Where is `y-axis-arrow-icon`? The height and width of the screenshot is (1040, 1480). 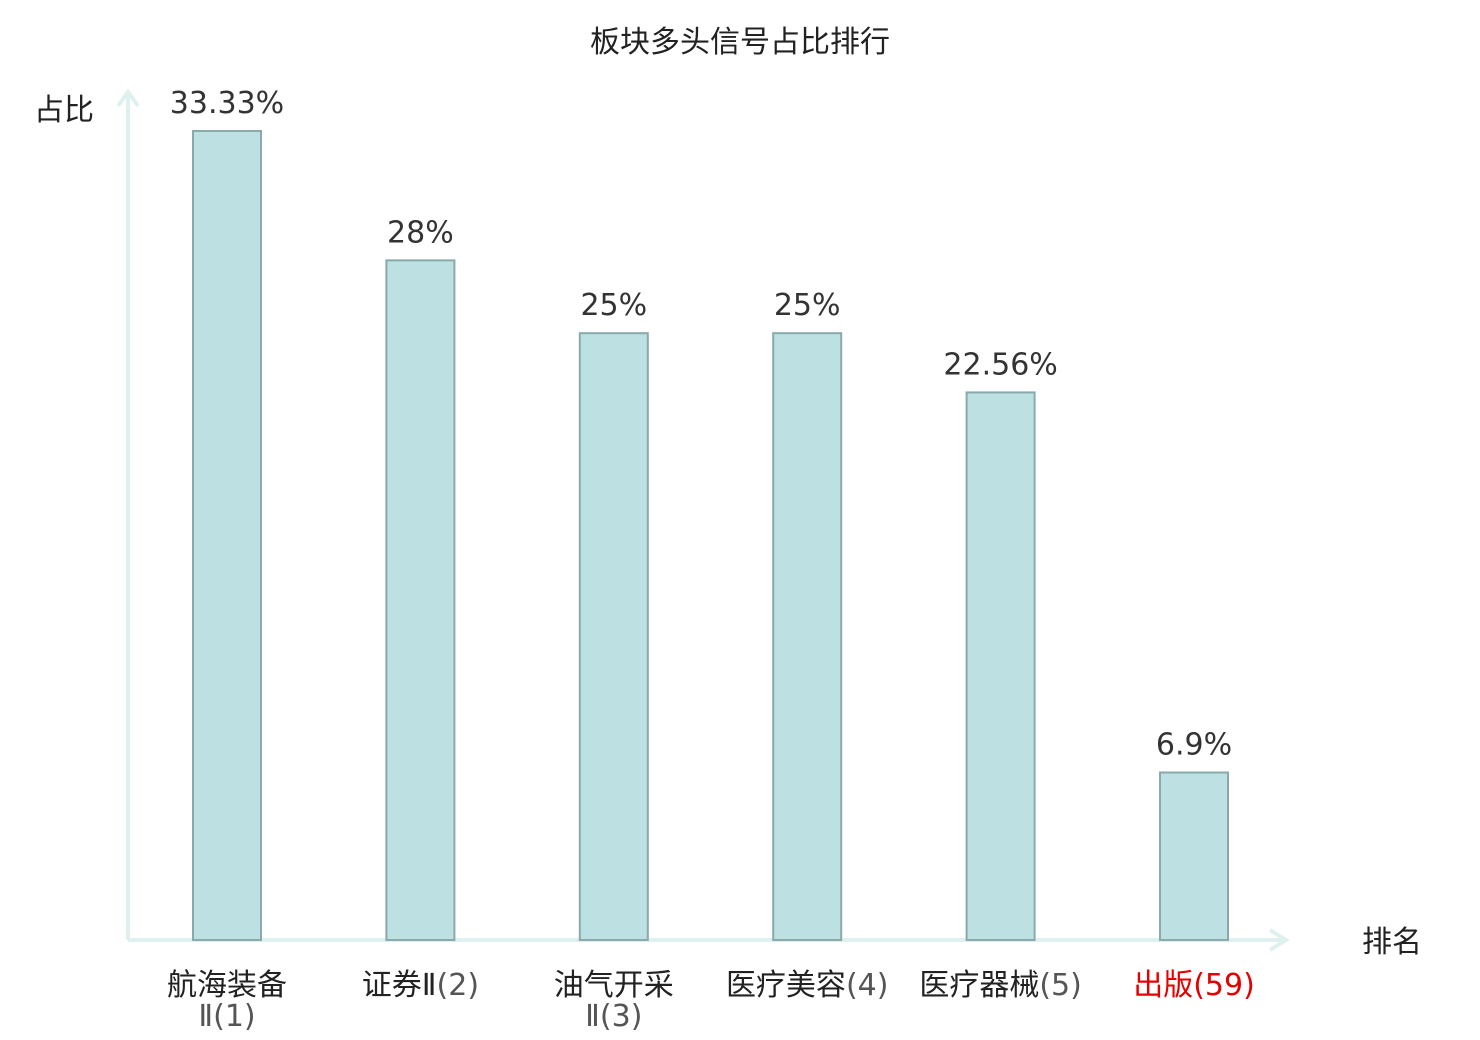 y-axis-arrow-icon is located at coordinates (128, 98).